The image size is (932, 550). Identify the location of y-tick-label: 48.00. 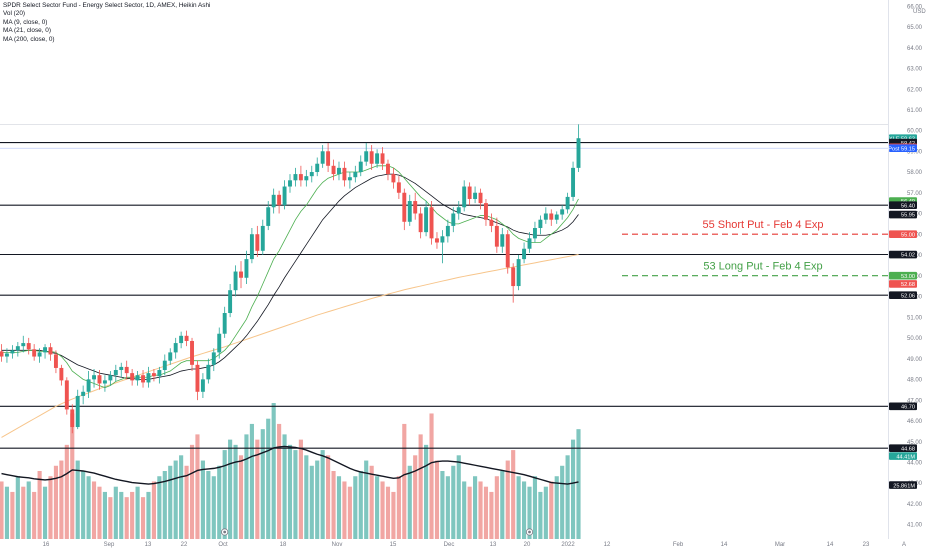
(915, 381).